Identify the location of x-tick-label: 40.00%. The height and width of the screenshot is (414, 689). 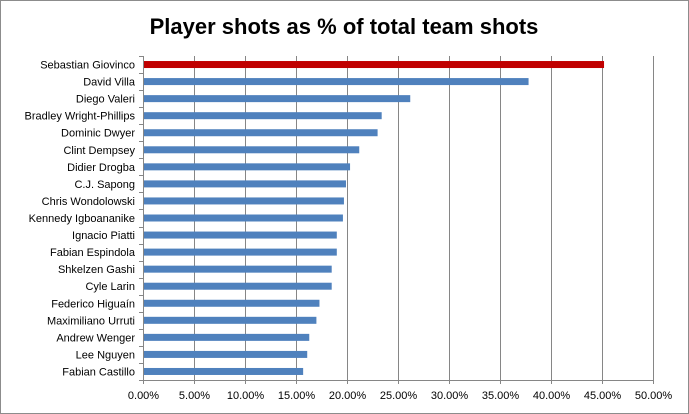
(552, 396).